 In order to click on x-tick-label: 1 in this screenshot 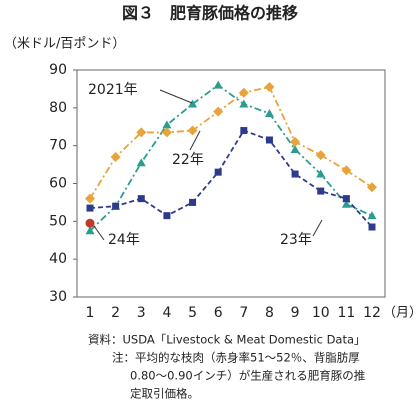, I will do `click(90, 313)`.